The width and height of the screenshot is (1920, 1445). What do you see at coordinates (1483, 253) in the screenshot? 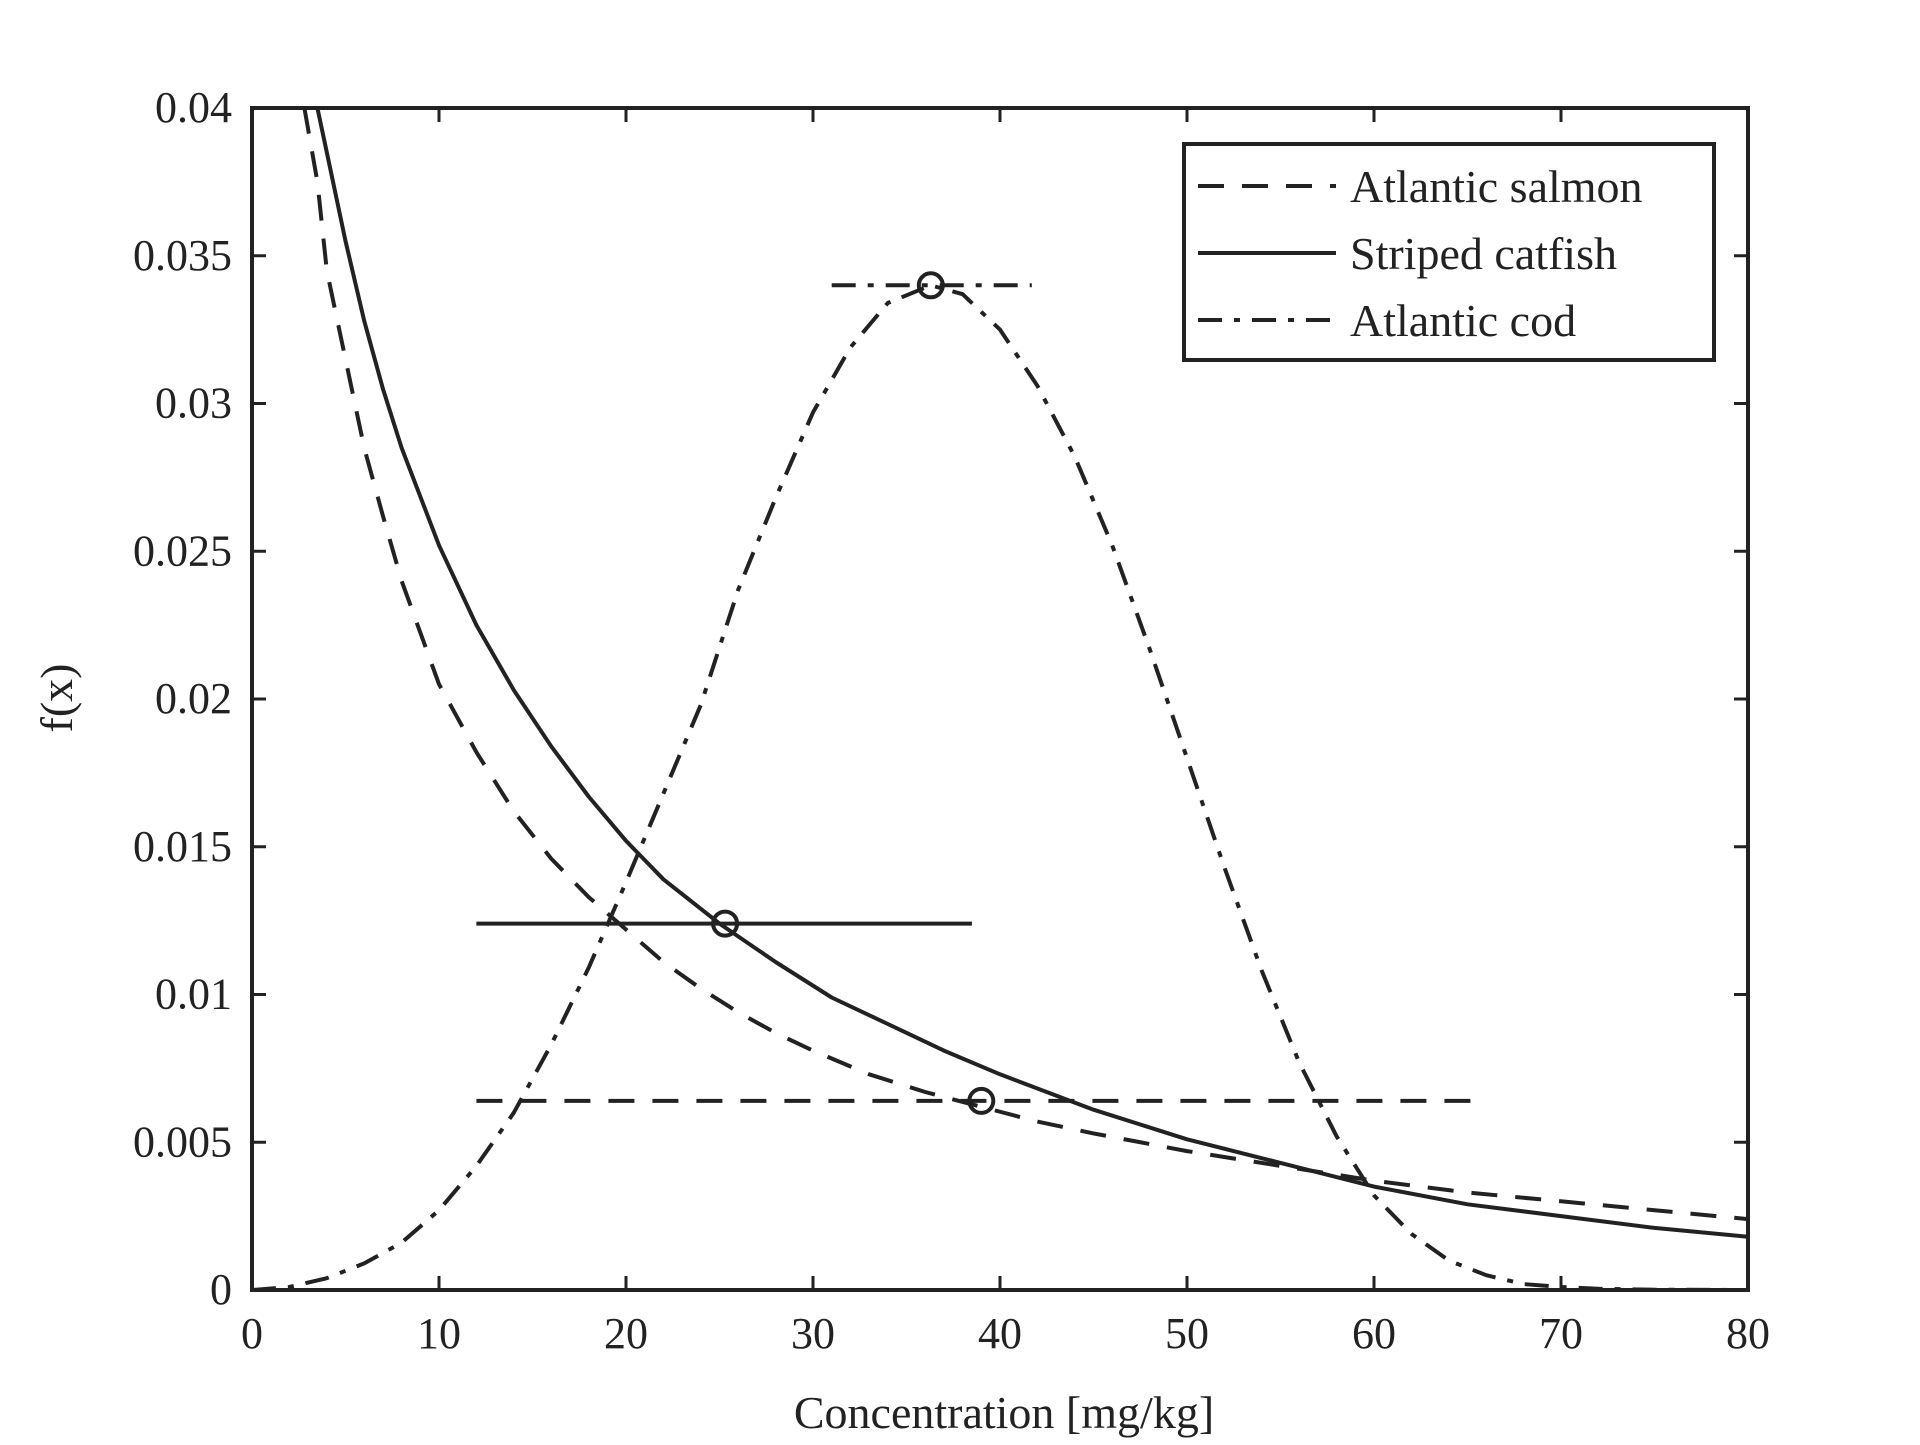
I see `legend-label-striped-catfish: Striped catfish` at bounding box center [1483, 253].